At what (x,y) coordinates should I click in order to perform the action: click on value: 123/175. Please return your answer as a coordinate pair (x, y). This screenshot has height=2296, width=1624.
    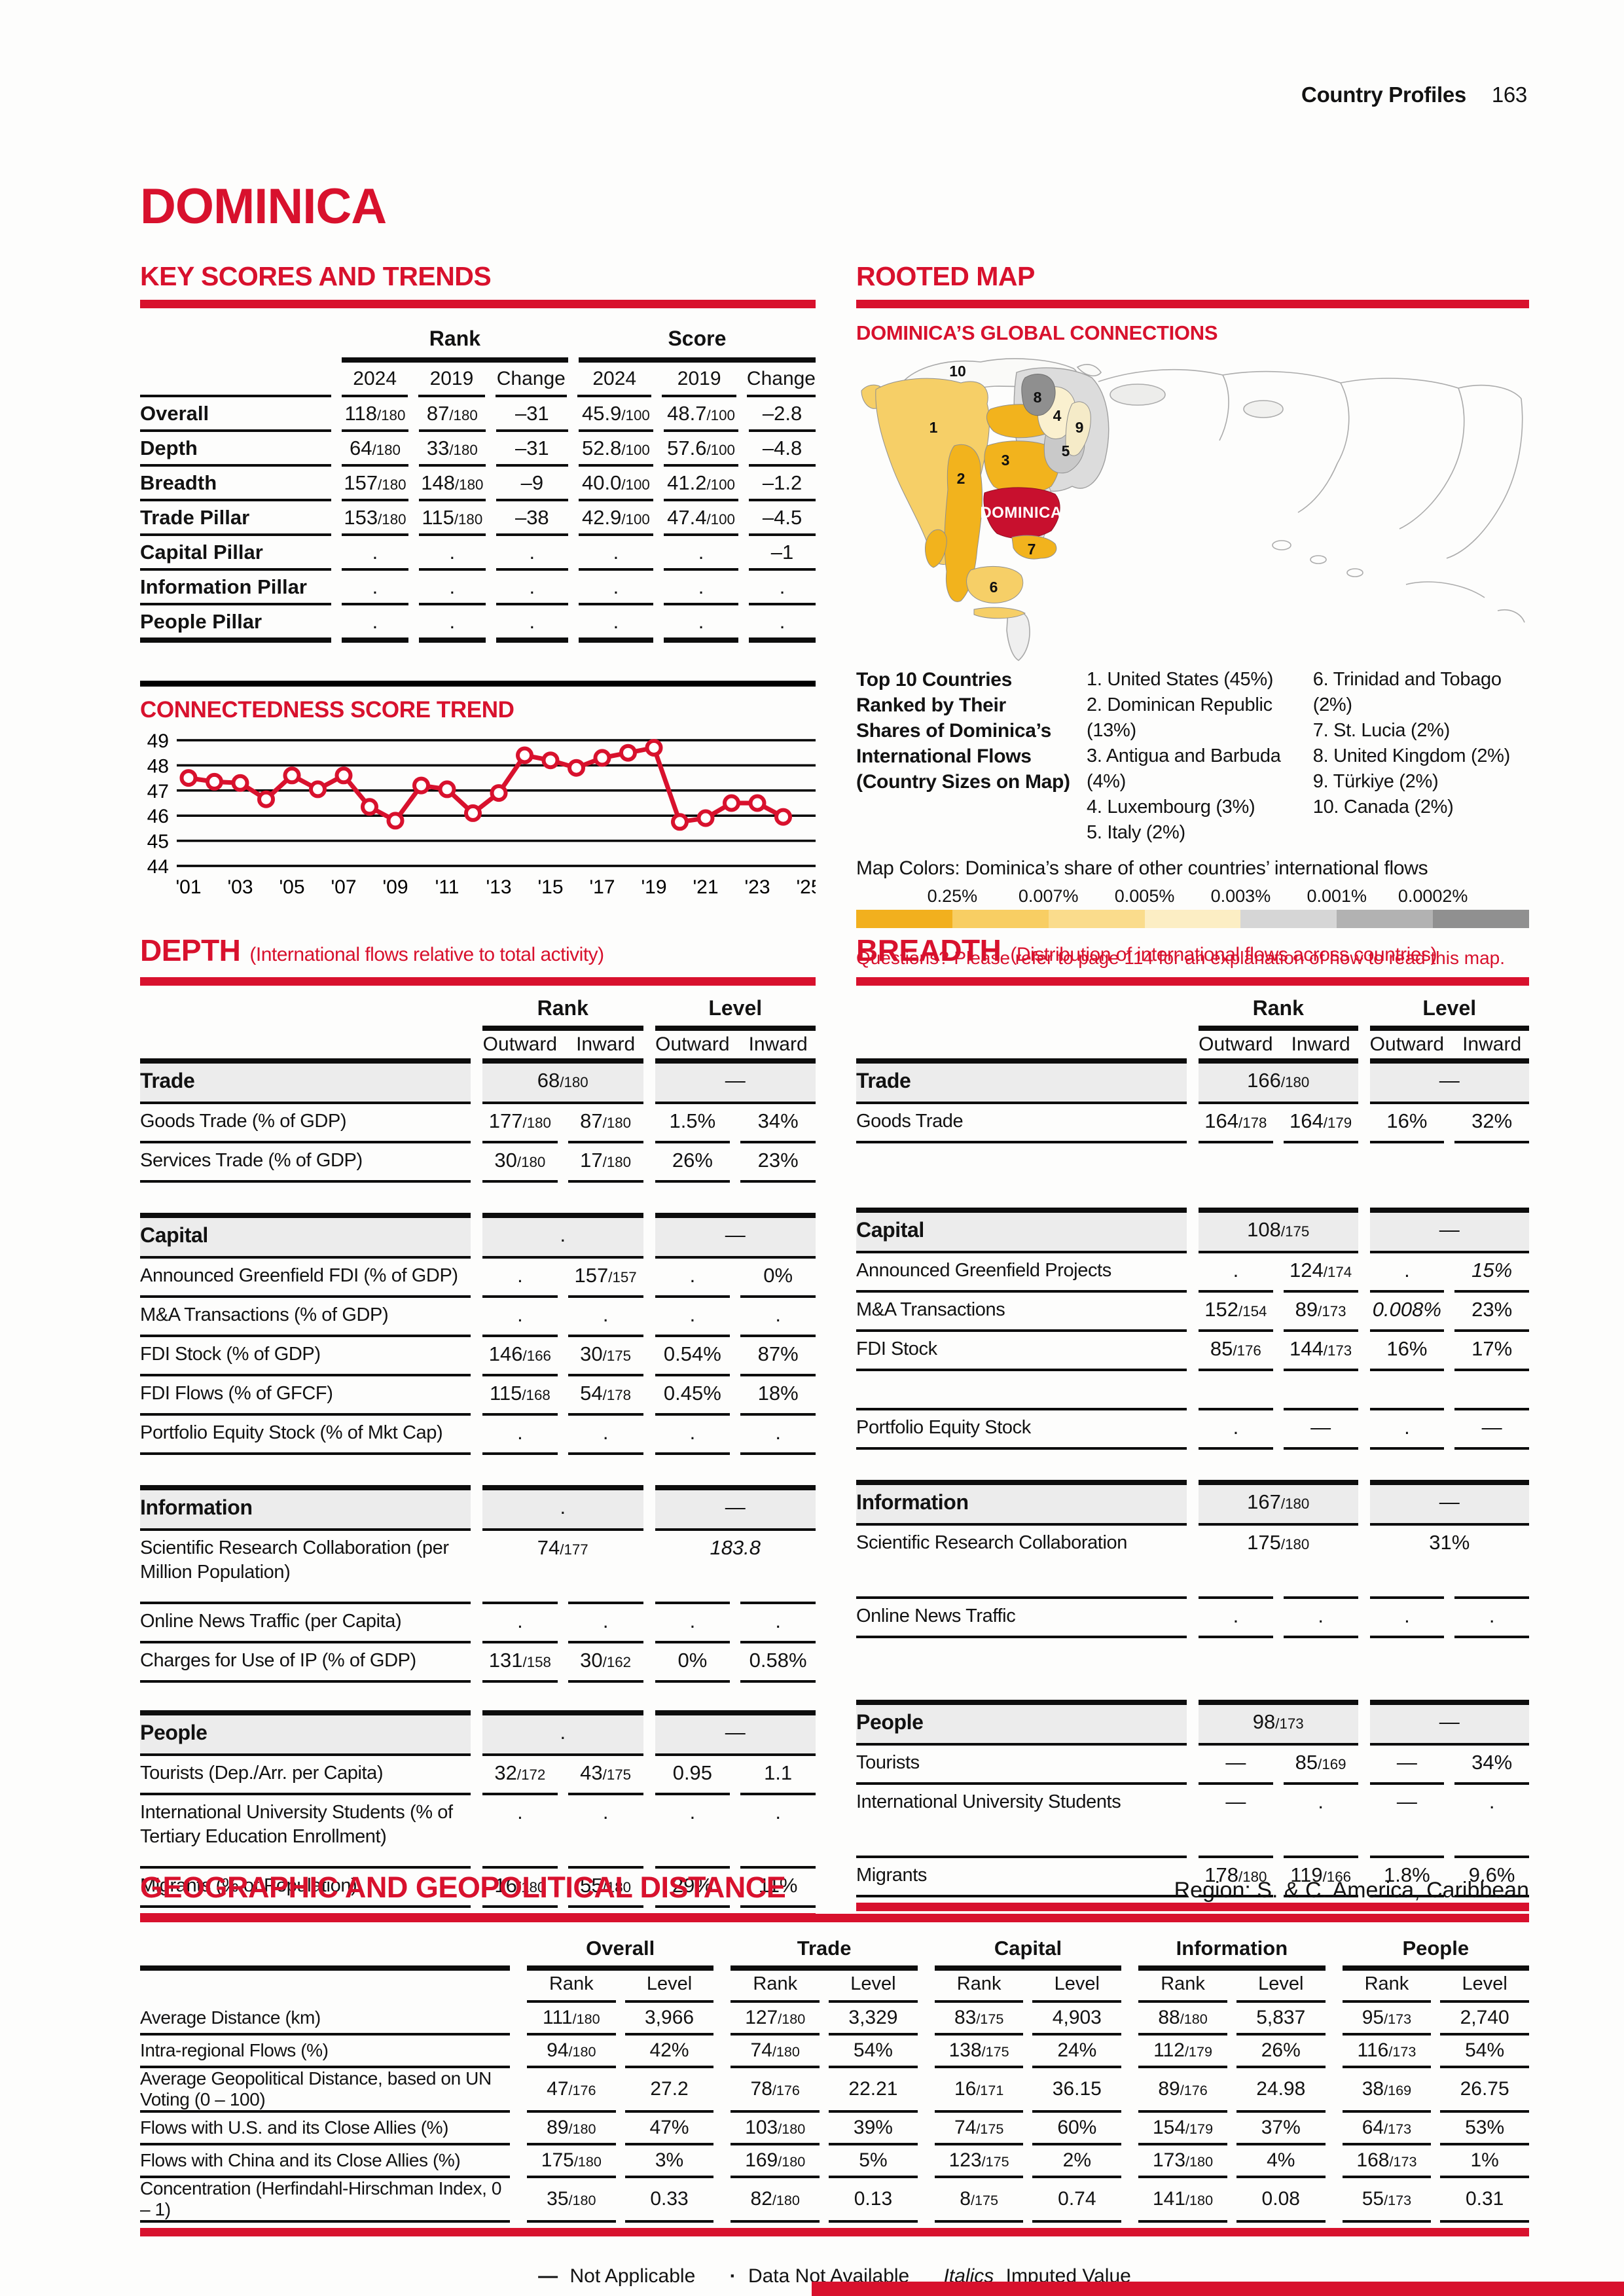
    Looking at the image, I should click on (978, 2160).